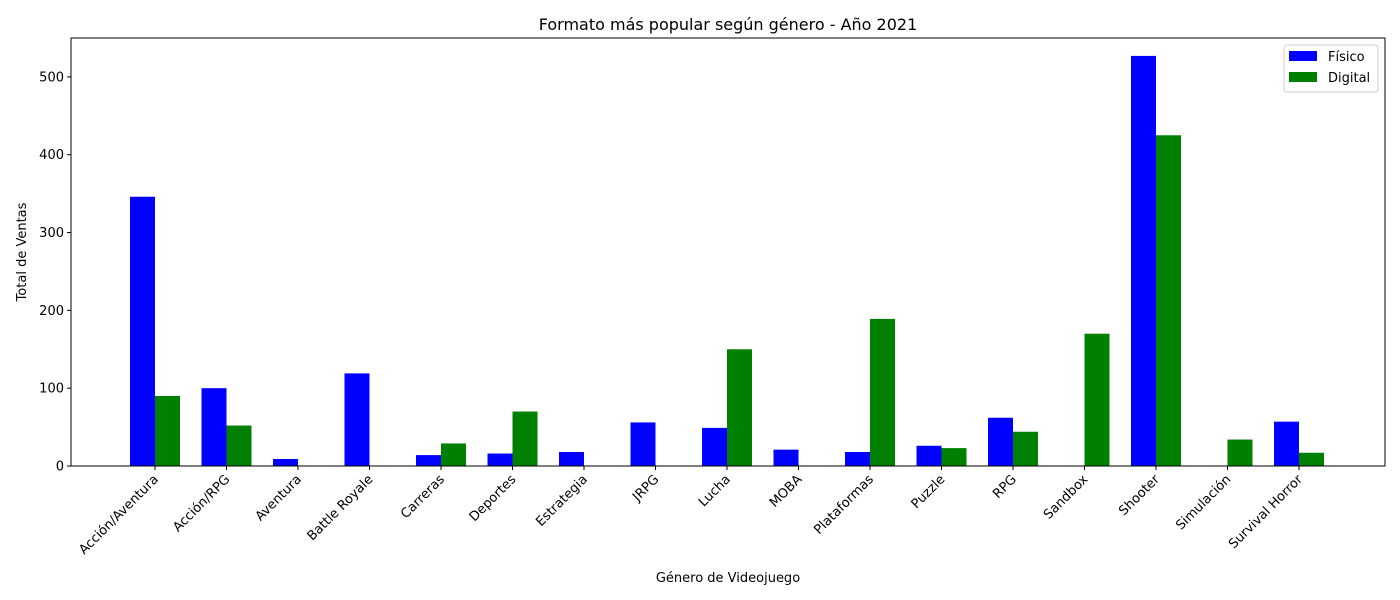 This screenshot has height=600, width=1400. What do you see at coordinates (51, 233) in the screenshot?
I see `y-tick-label: 300` at bounding box center [51, 233].